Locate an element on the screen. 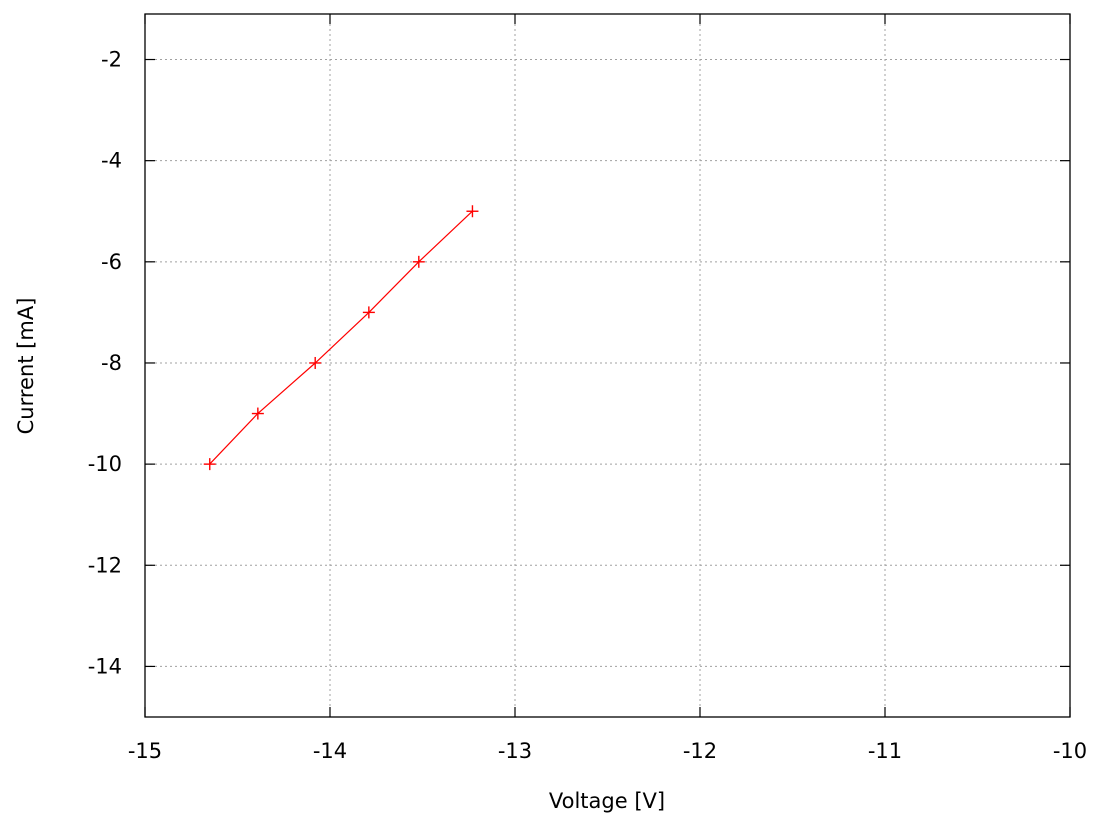  x-tick-label: -12 is located at coordinates (700, 751).